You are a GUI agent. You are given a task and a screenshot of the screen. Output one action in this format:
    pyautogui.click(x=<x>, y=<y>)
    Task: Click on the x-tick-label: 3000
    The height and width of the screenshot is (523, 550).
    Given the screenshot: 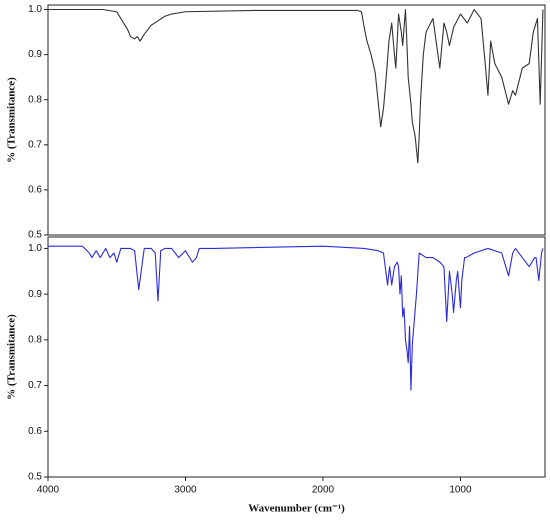 What is the action you would take?
    pyautogui.click(x=185, y=490)
    